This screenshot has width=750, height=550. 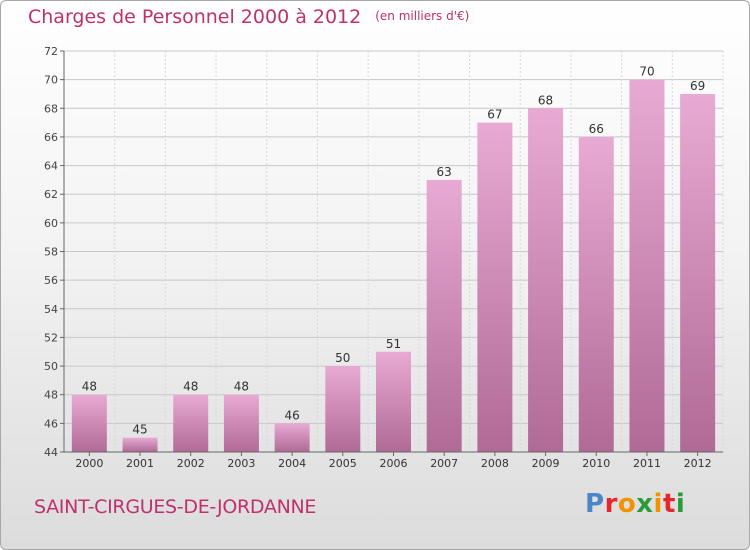 What do you see at coordinates (89, 387) in the screenshot?
I see `data-label-2000: 48` at bounding box center [89, 387].